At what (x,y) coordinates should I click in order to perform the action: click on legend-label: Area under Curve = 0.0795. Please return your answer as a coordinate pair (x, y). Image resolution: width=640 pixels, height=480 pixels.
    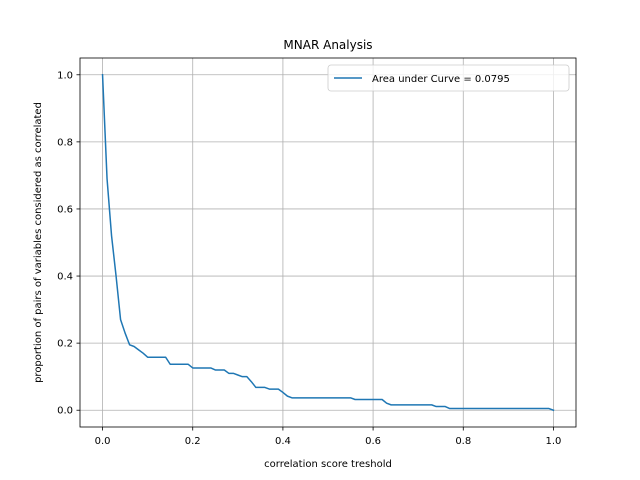
    Looking at the image, I should click on (441, 79).